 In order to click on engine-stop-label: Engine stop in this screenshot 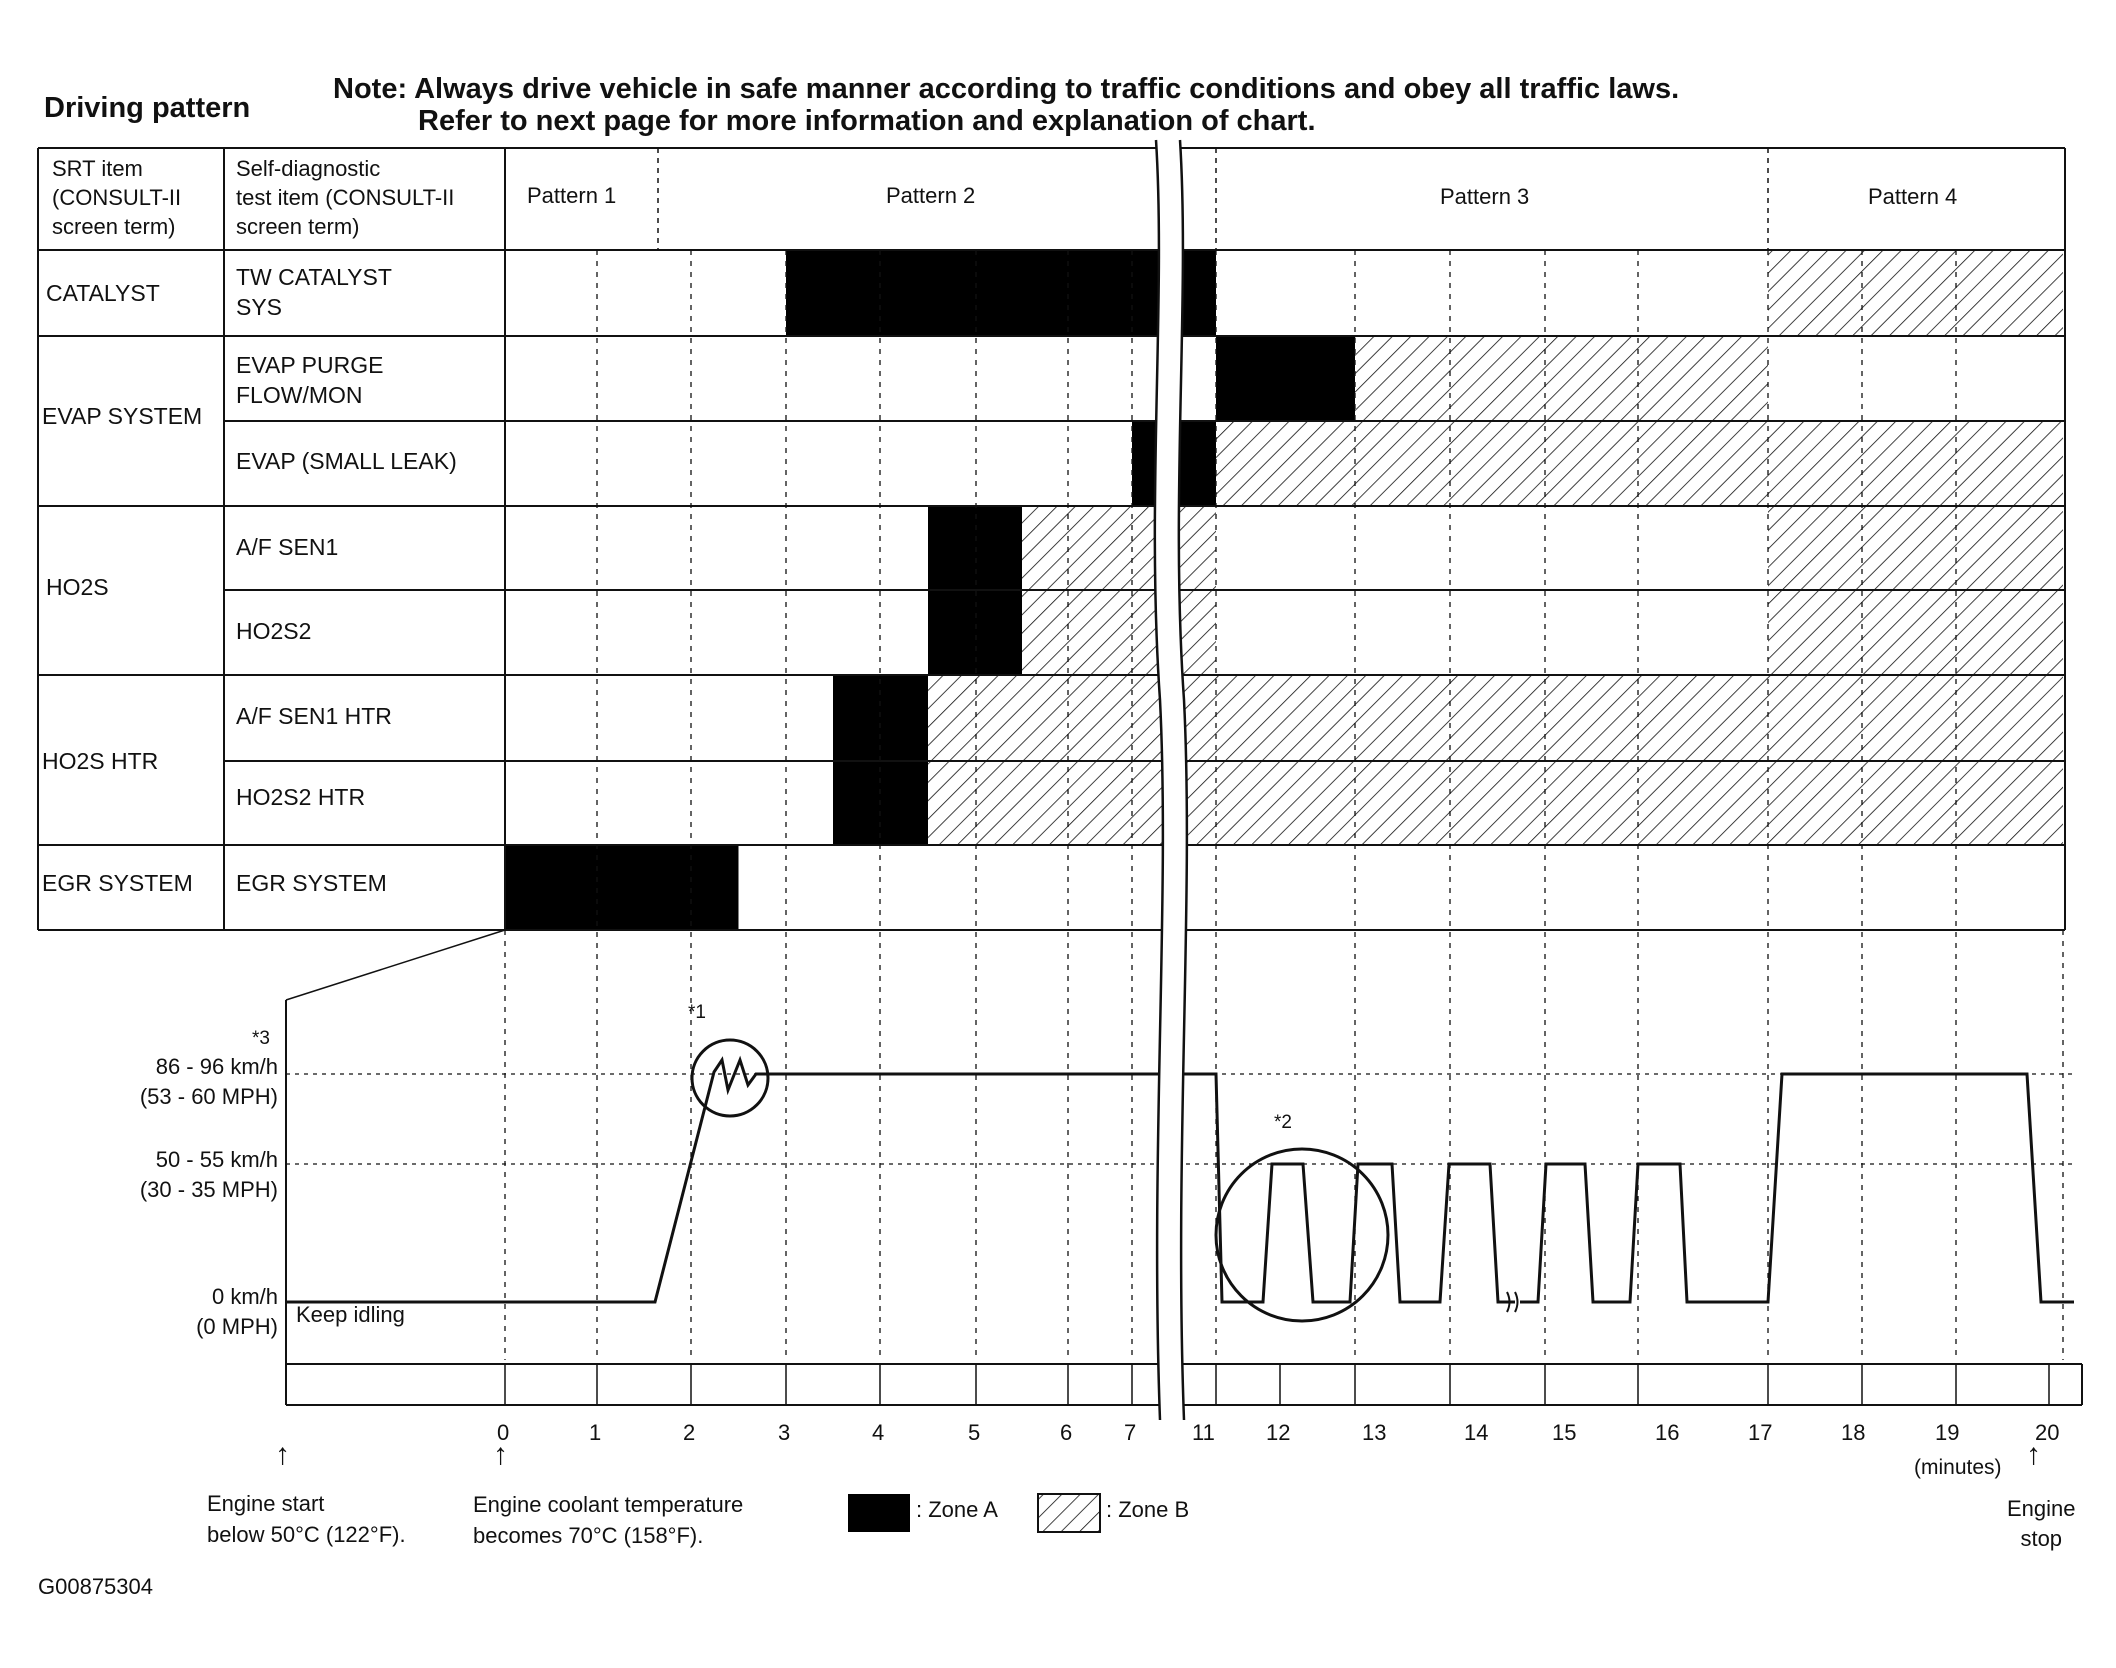, I will do `click(2041, 1523)`.